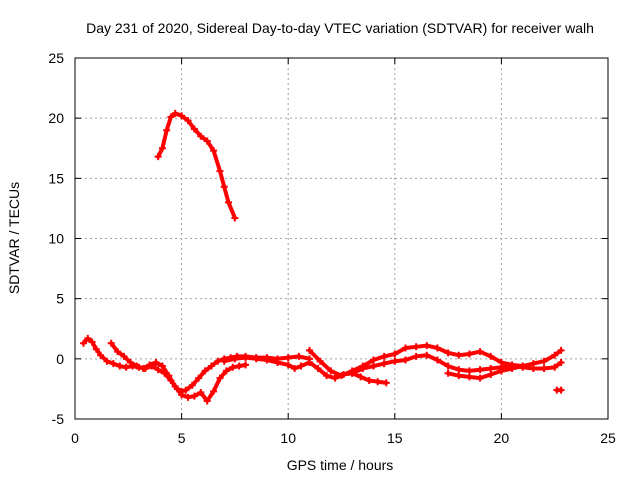 The width and height of the screenshot is (640, 480). I want to click on x-tick-label: 5, so click(182, 438).